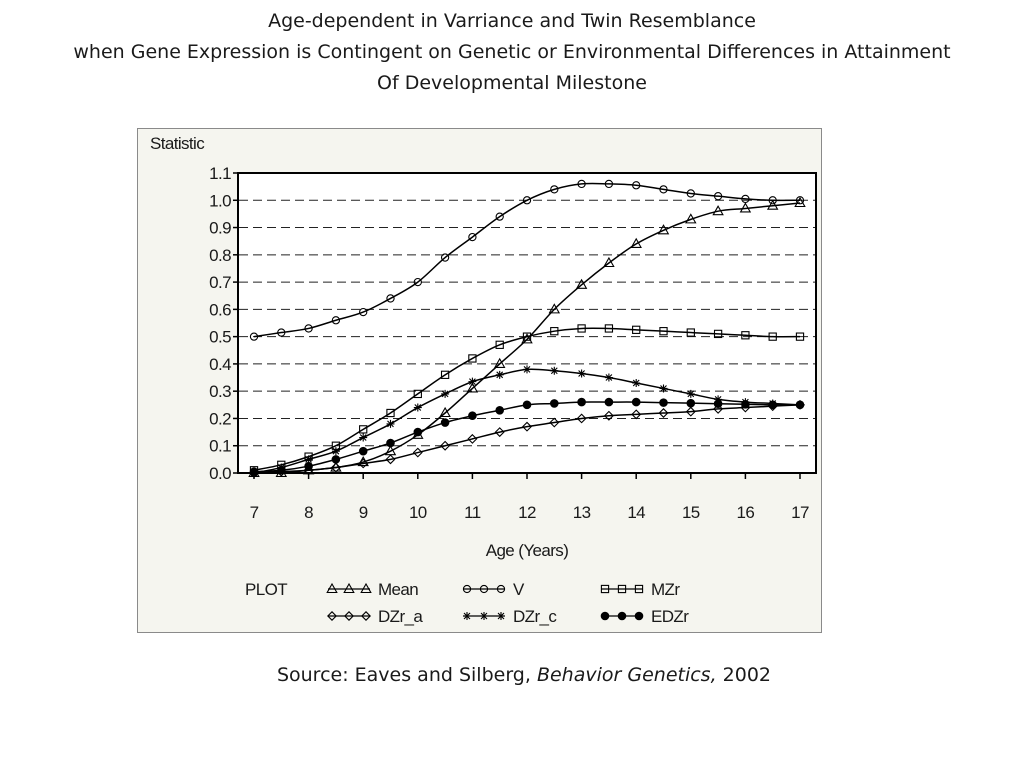 Image resolution: width=1024 pixels, height=768 pixels. I want to click on series-line-mzr, so click(527, 399).